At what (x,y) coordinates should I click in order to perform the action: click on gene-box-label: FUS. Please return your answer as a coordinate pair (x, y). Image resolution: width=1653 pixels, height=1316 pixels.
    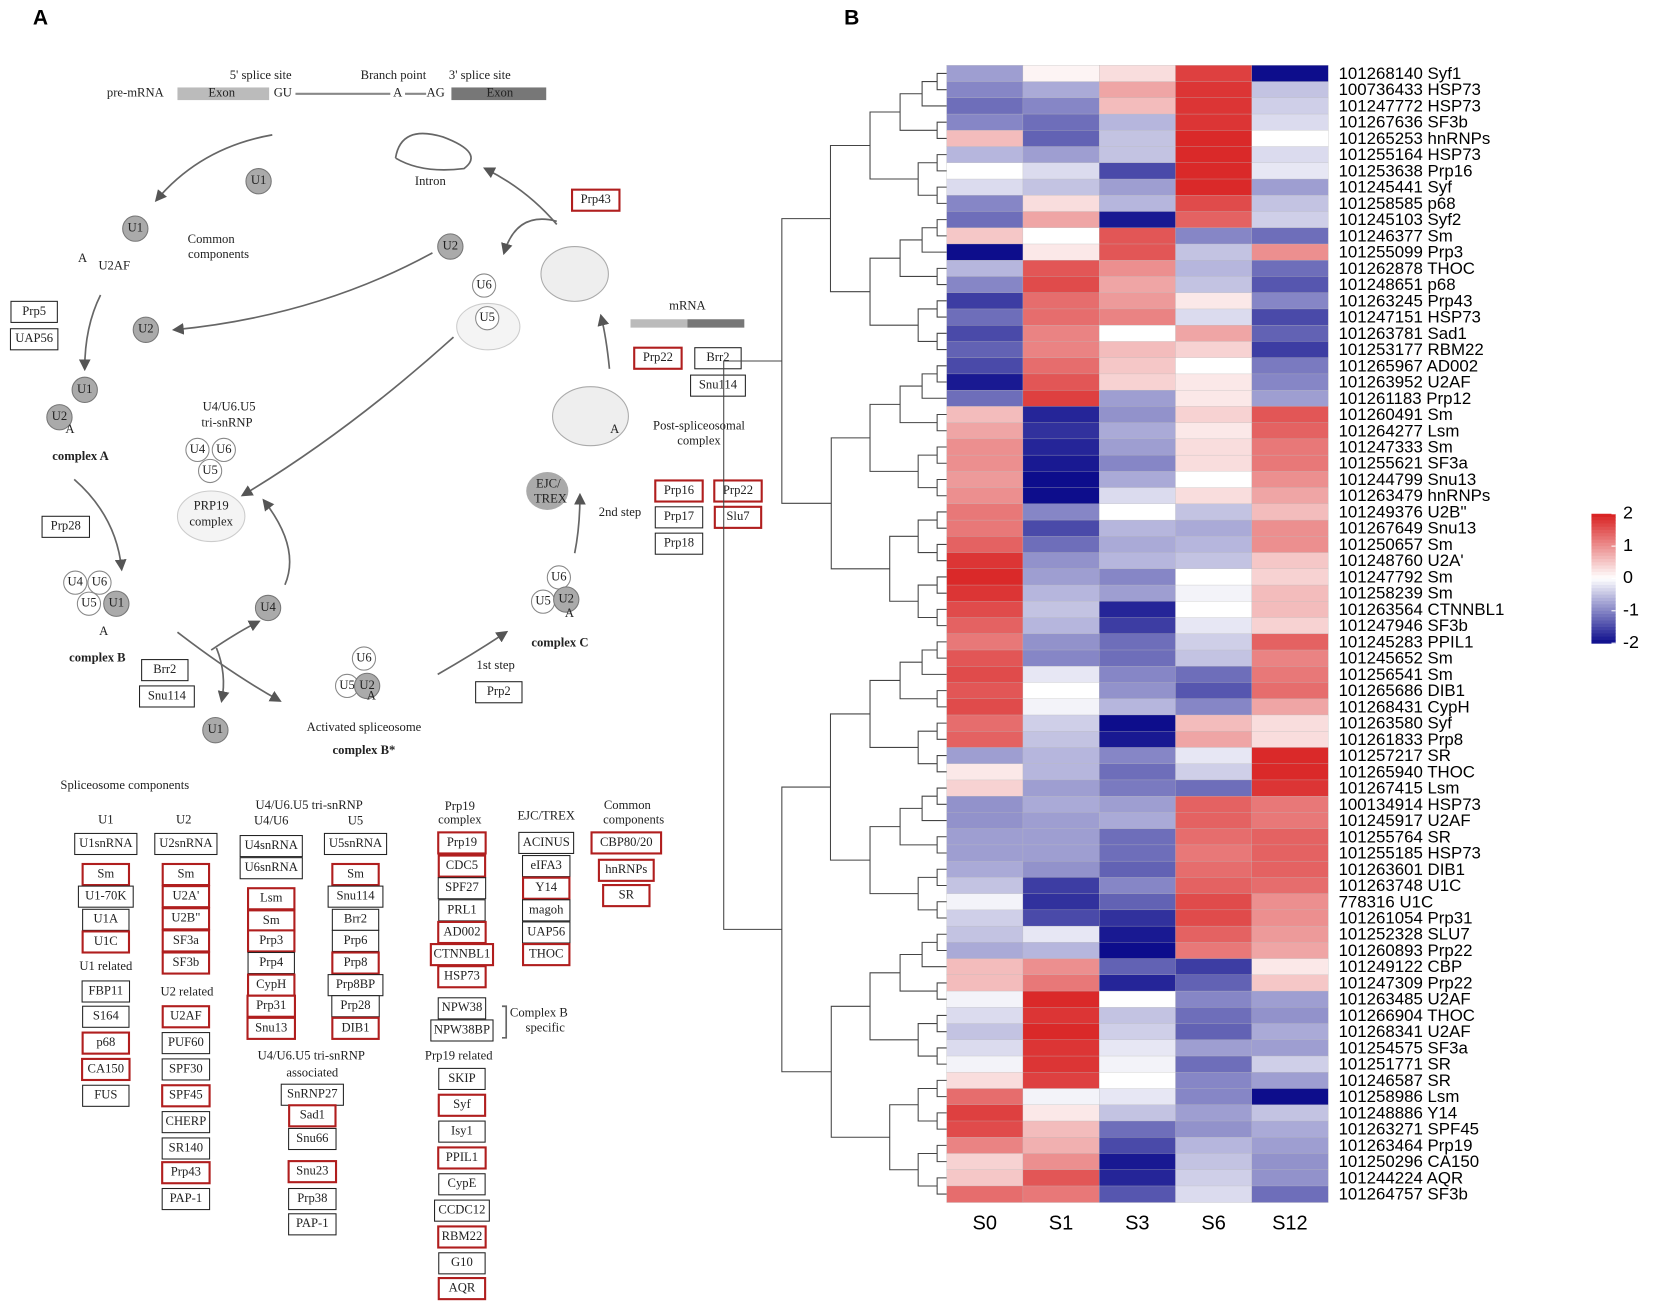
    Looking at the image, I should click on (105, 1095).